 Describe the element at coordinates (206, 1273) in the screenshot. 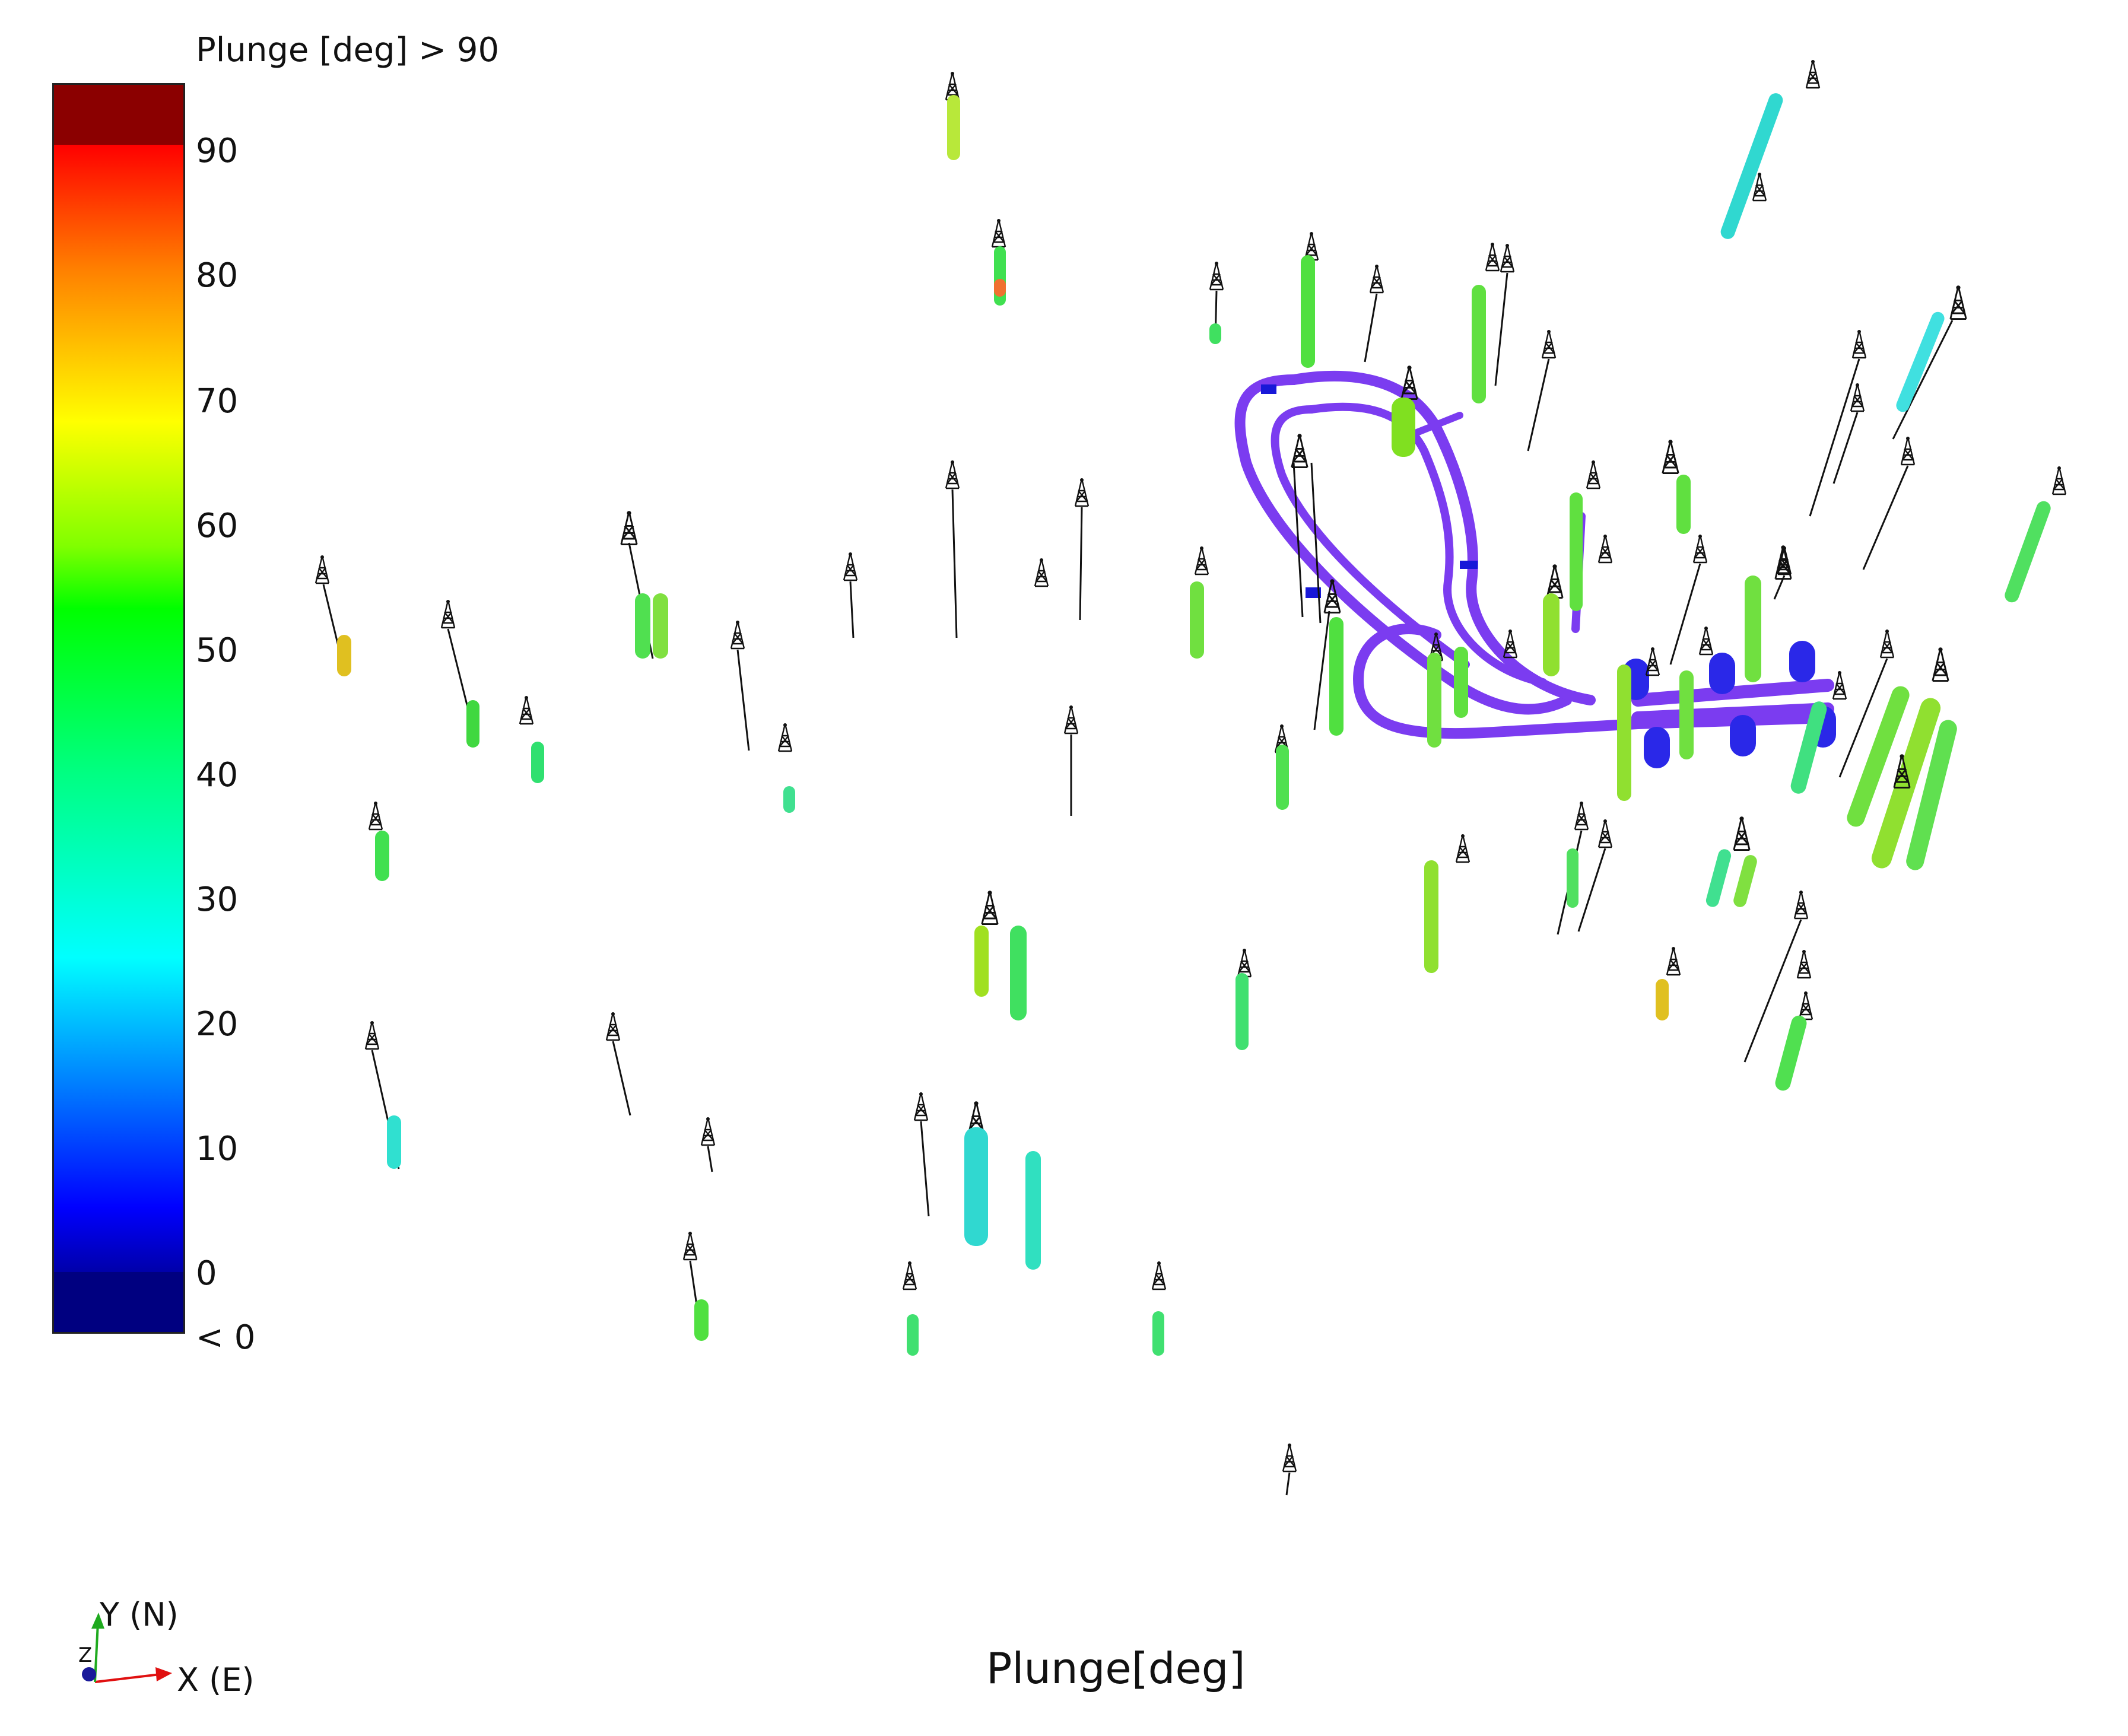

I see `colorbar-tick: 0` at that location.